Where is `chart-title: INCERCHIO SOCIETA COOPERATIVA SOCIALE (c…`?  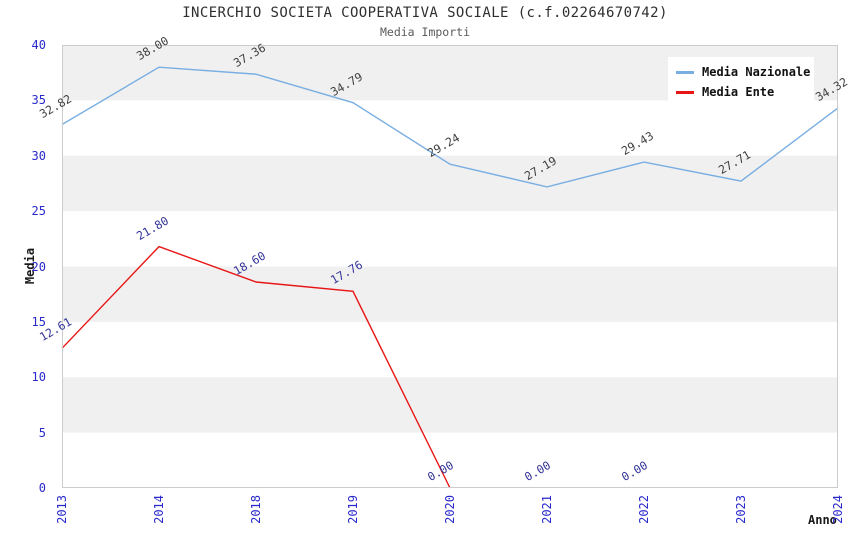
chart-title: INCERCHIO SOCIETA COOPERATIVA SOCIALE (c… is located at coordinates (425, 13).